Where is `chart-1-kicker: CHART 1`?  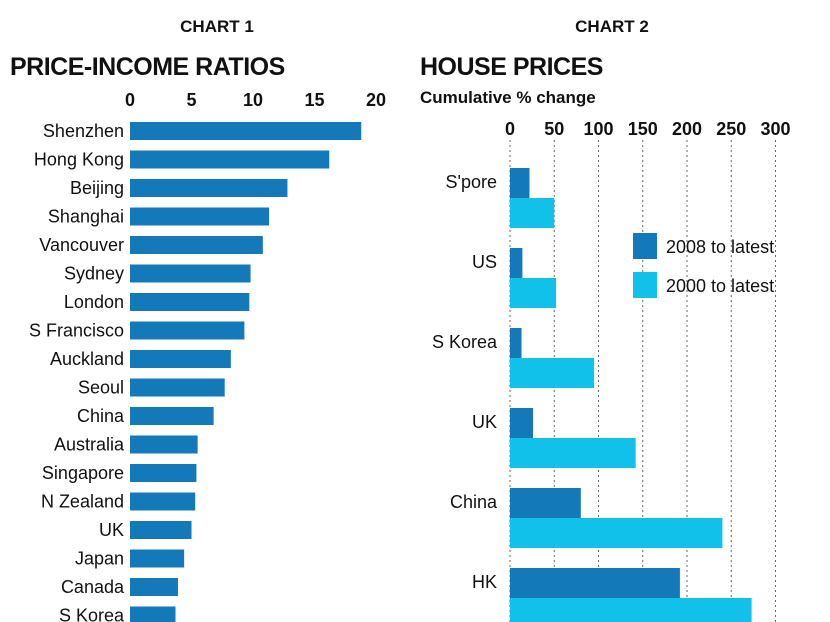 chart-1-kicker: CHART 1 is located at coordinates (217, 26).